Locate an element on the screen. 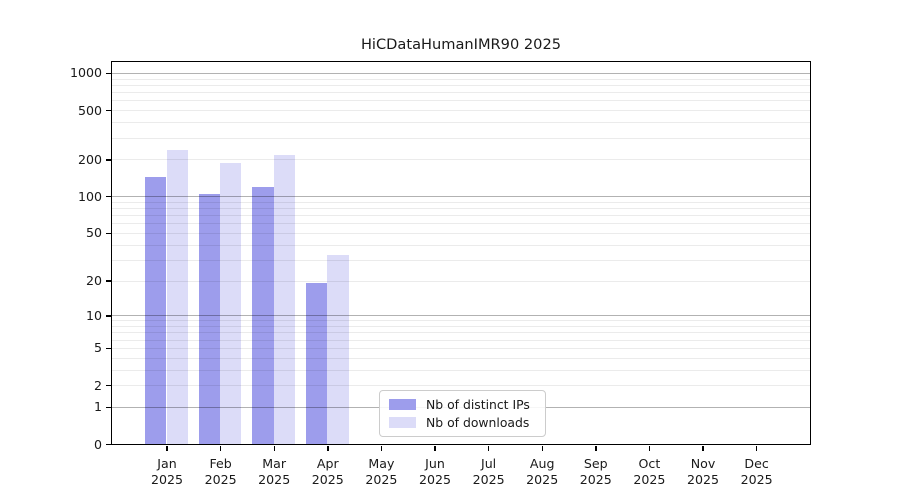 The image size is (900, 500). y-tick-label: 200 is located at coordinates (89, 159).